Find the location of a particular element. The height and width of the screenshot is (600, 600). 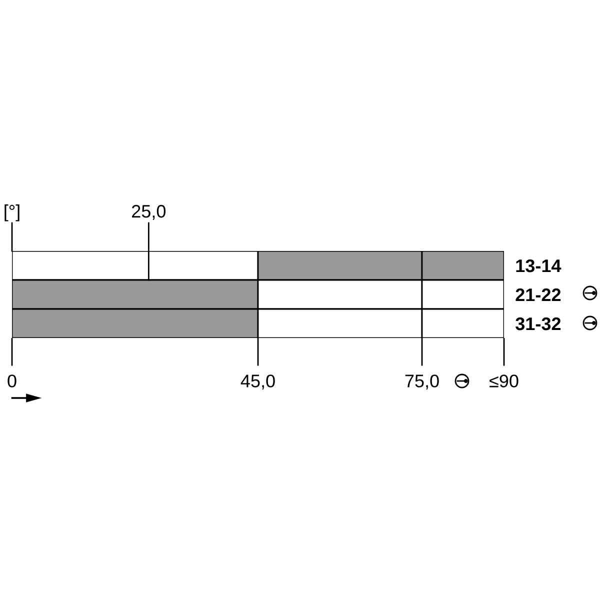

x-axis-title: [°] is located at coordinates (12, 213).